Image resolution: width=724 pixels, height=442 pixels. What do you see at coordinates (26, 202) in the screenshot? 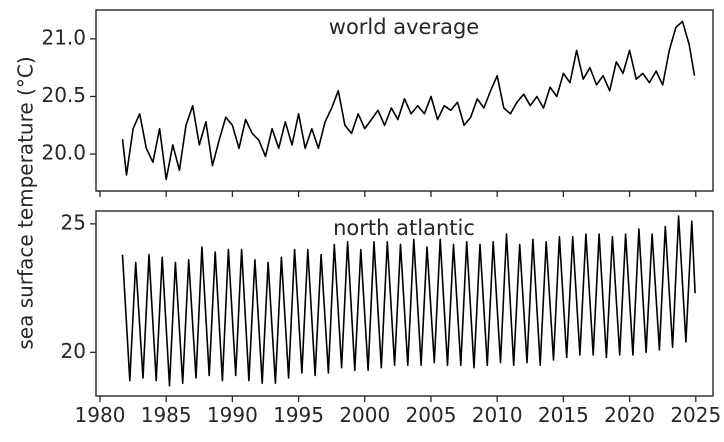
I see `y-axis-label: sea surface temperature (°C)` at bounding box center [26, 202].